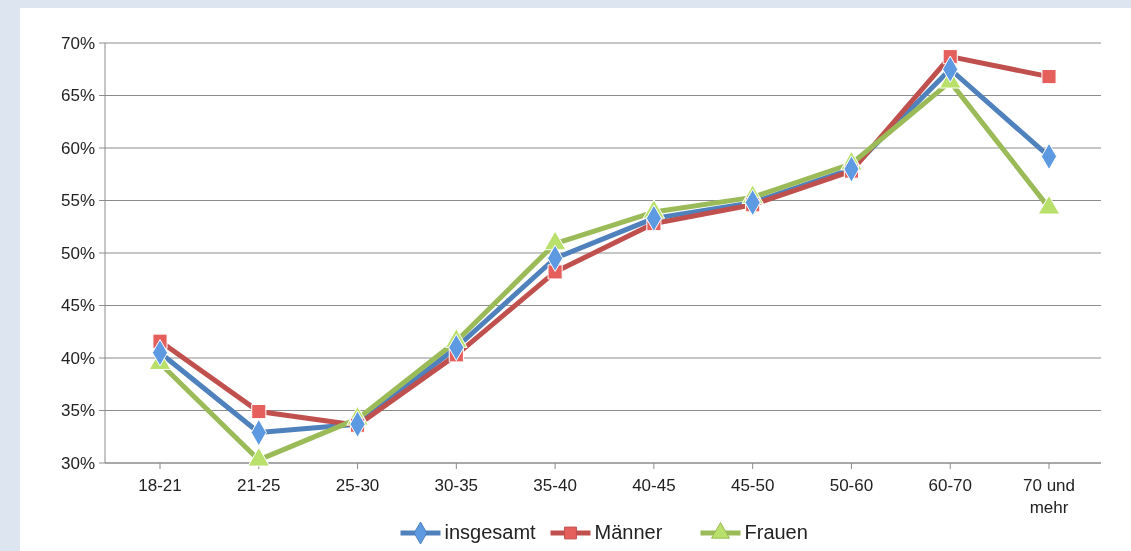 The height and width of the screenshot is (551, 1131). Describe the element at coordinates (950, 485) in the screenshot. I see `x-tick-label: 60-70` at that location.